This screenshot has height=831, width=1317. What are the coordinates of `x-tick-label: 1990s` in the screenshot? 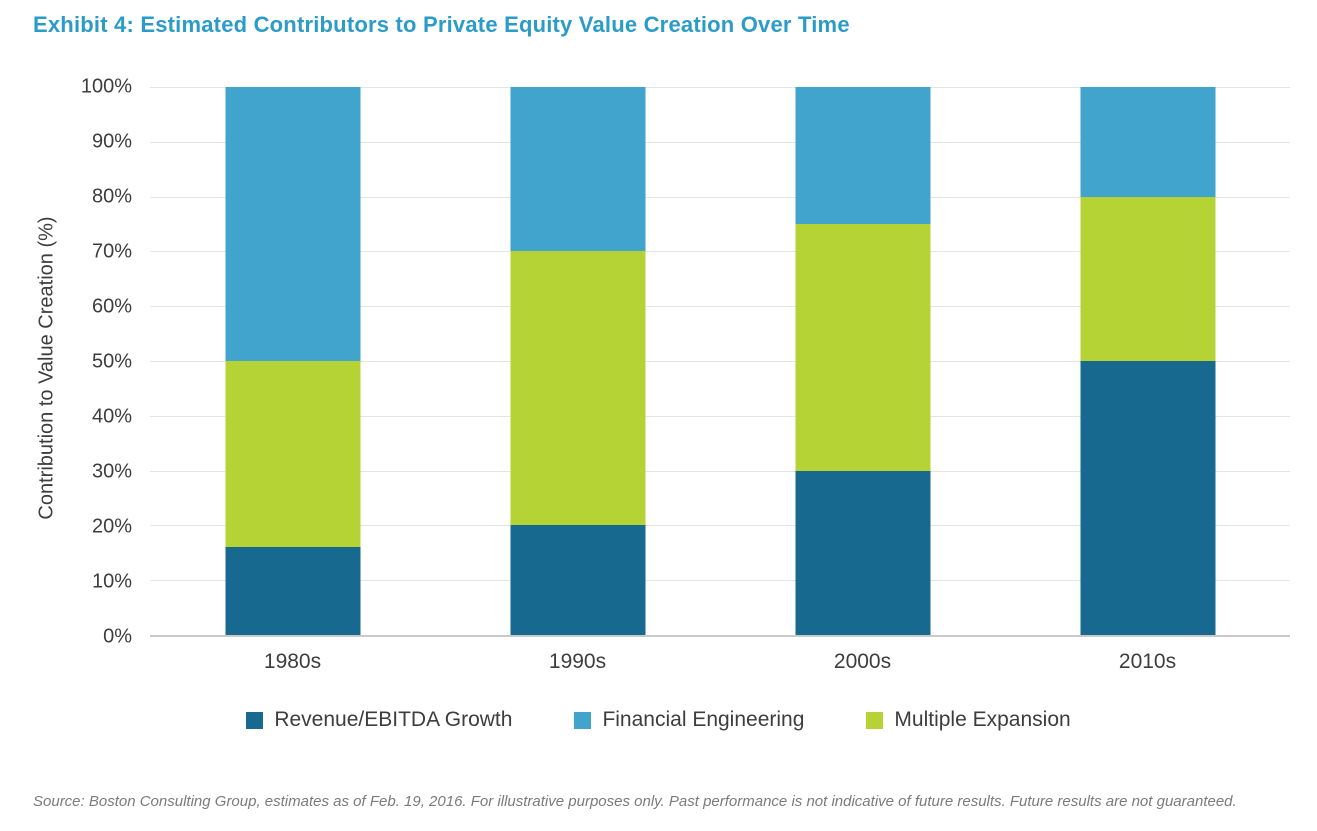 It's located at (577, 661).